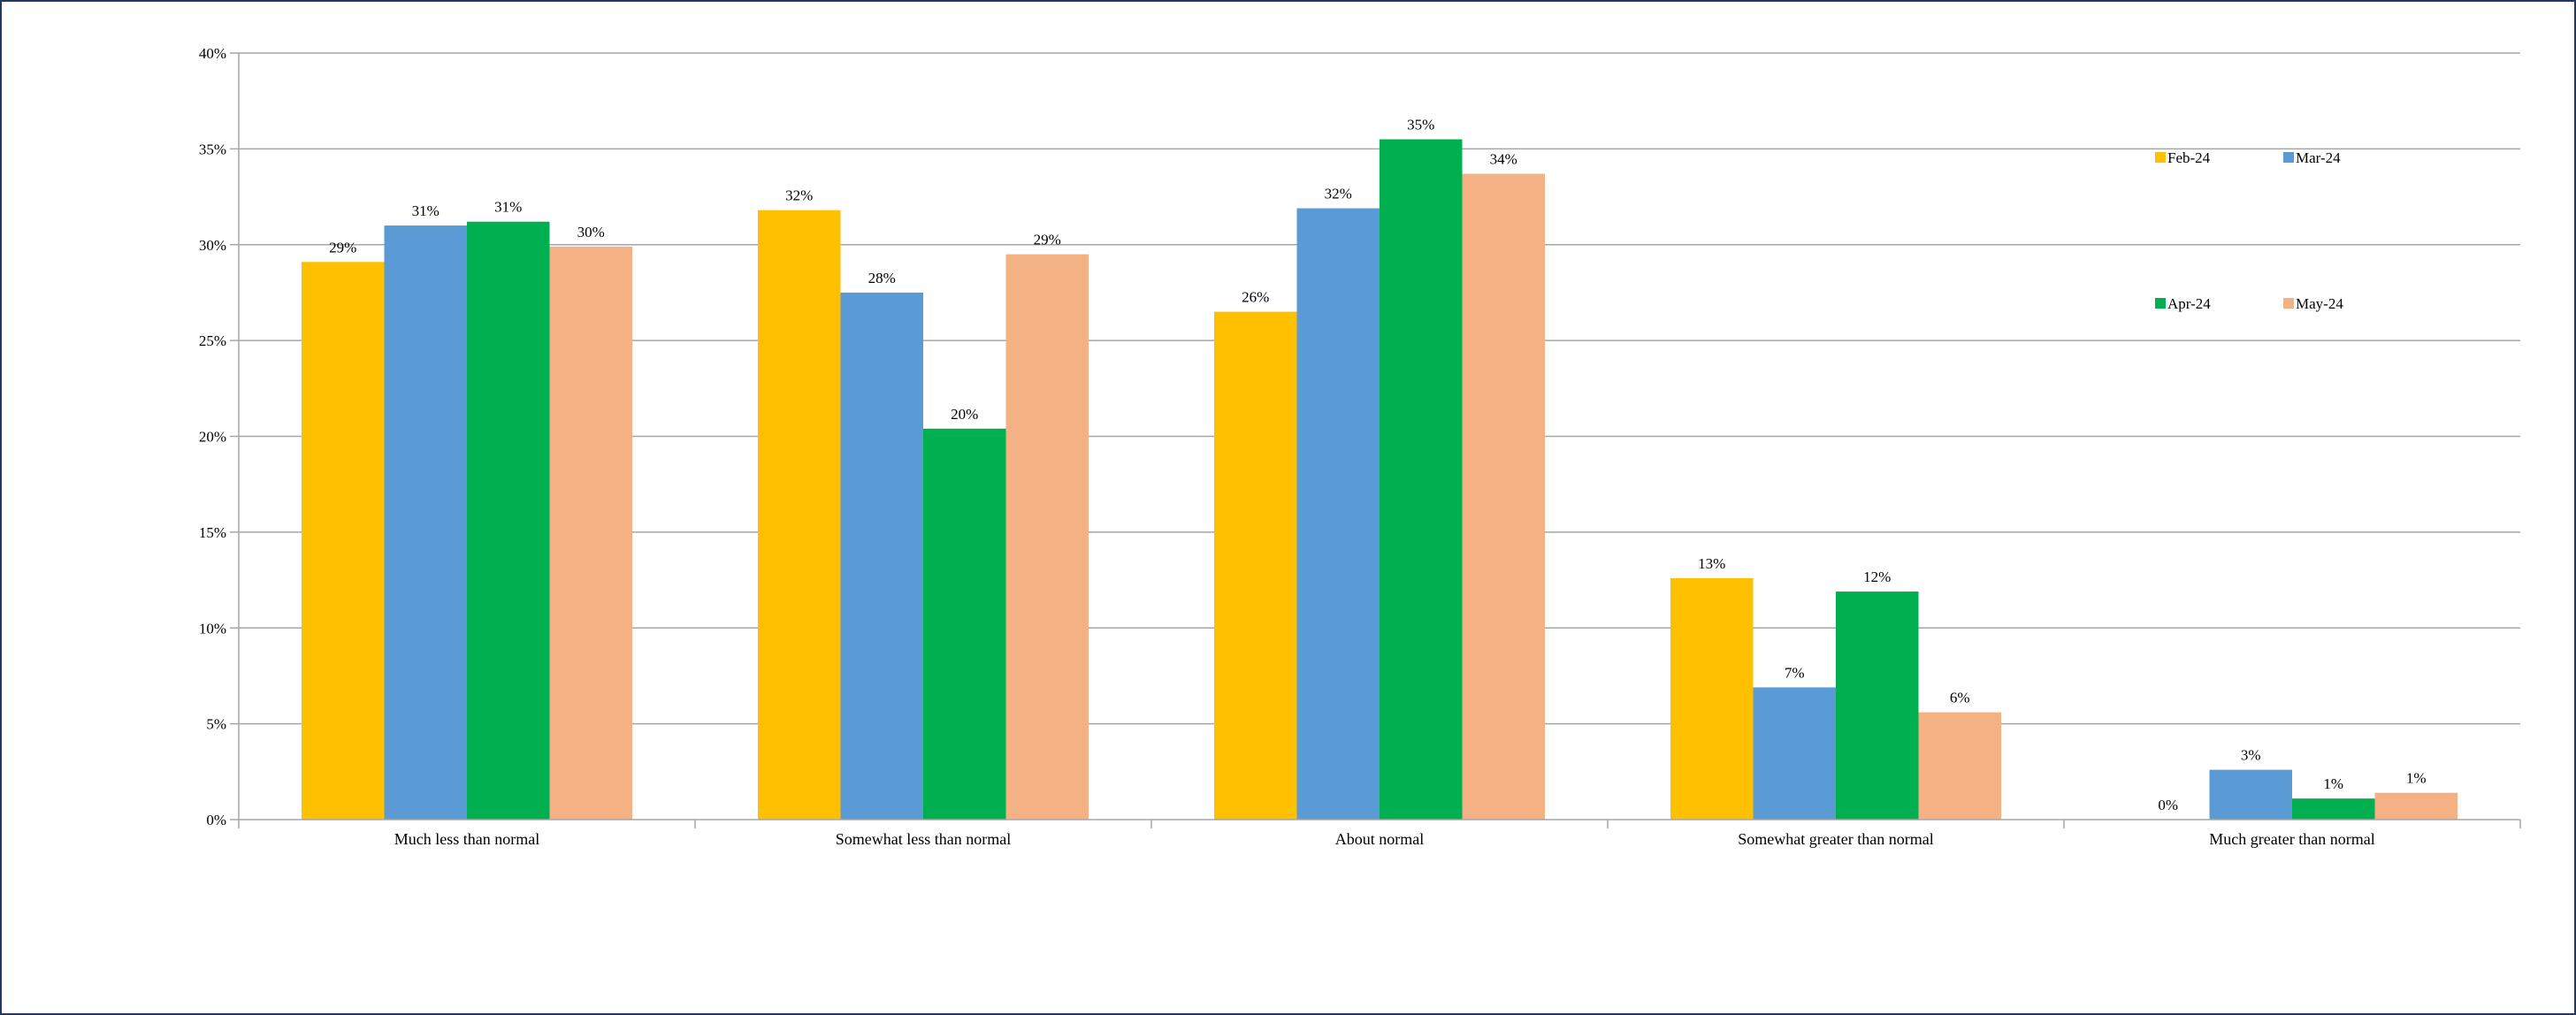 This screenshot has width=2576, height=1015. Describe the element at coordinates (1877, 577) in the screenshot. I see `data-label: 12%` at that location.